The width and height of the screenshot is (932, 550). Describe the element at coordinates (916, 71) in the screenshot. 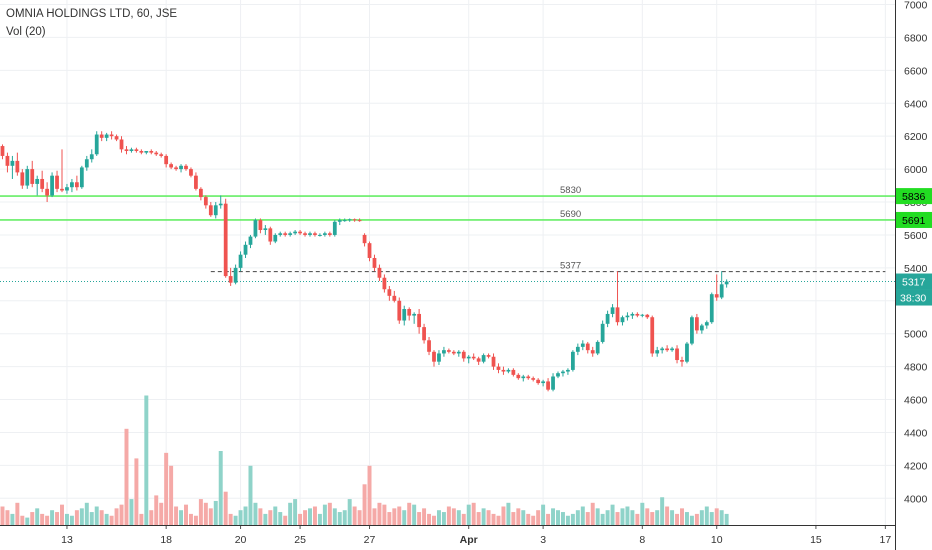

I see `y-tick-label: 6600` at that location.